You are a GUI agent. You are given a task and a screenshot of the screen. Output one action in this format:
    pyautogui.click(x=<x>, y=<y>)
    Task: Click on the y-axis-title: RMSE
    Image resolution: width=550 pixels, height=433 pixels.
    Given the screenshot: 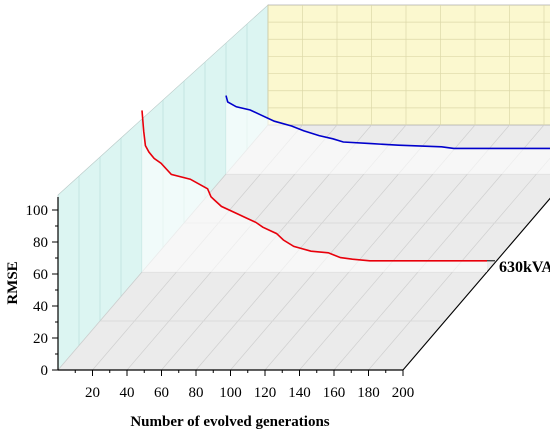 What is the action you would take?
    pyautogui.click(x=13, y=282)
    